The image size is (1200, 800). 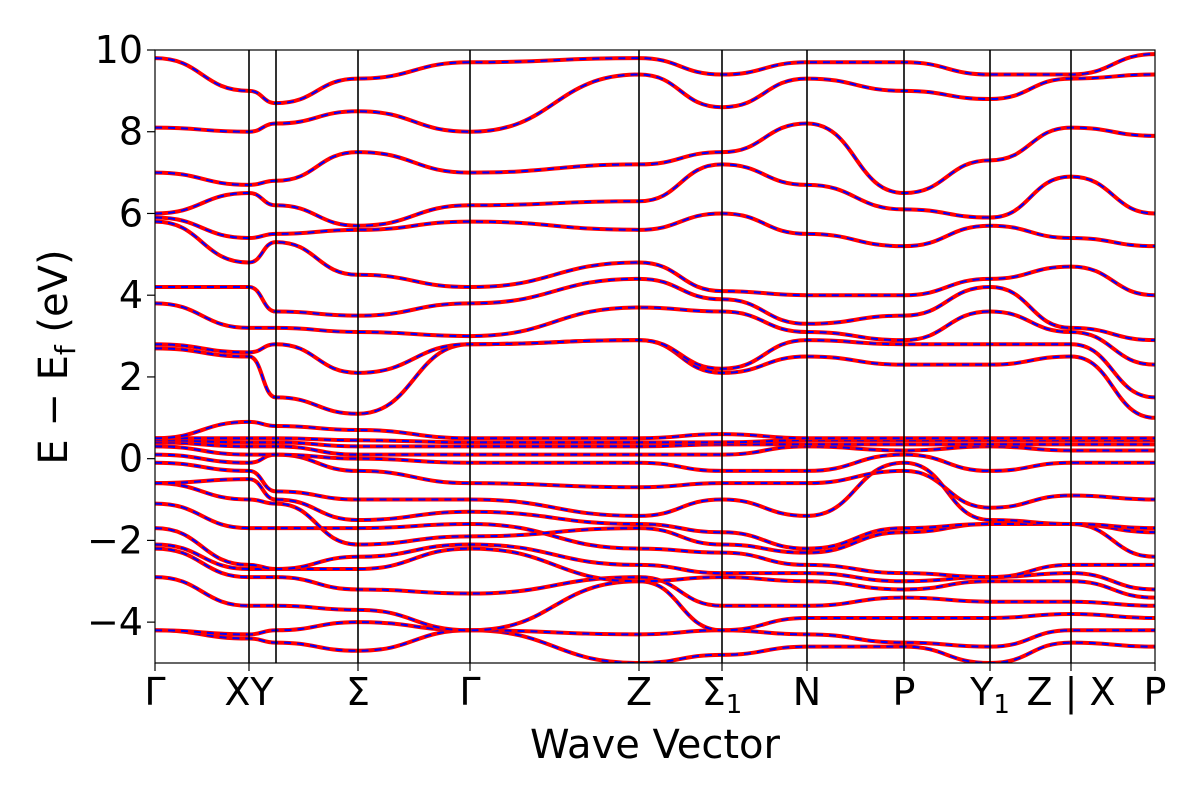 I want to click on y-axis-label: E − Ef (eV), so click(x=56, y=356).